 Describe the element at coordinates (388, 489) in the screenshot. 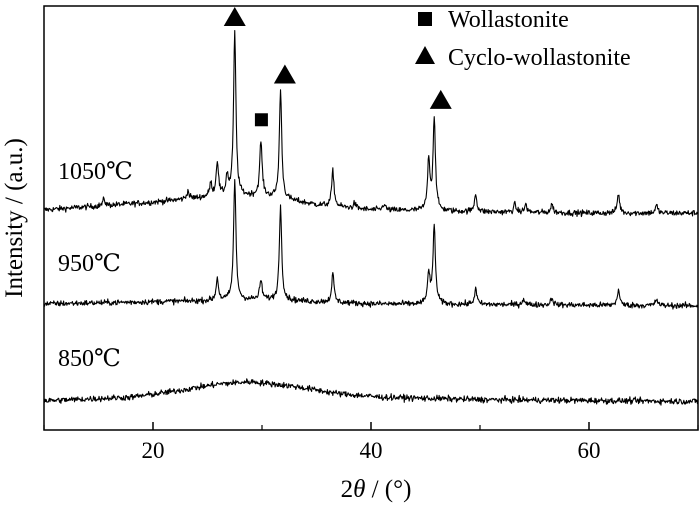

I see `x-axis-title-unit: / (°)` at that location.